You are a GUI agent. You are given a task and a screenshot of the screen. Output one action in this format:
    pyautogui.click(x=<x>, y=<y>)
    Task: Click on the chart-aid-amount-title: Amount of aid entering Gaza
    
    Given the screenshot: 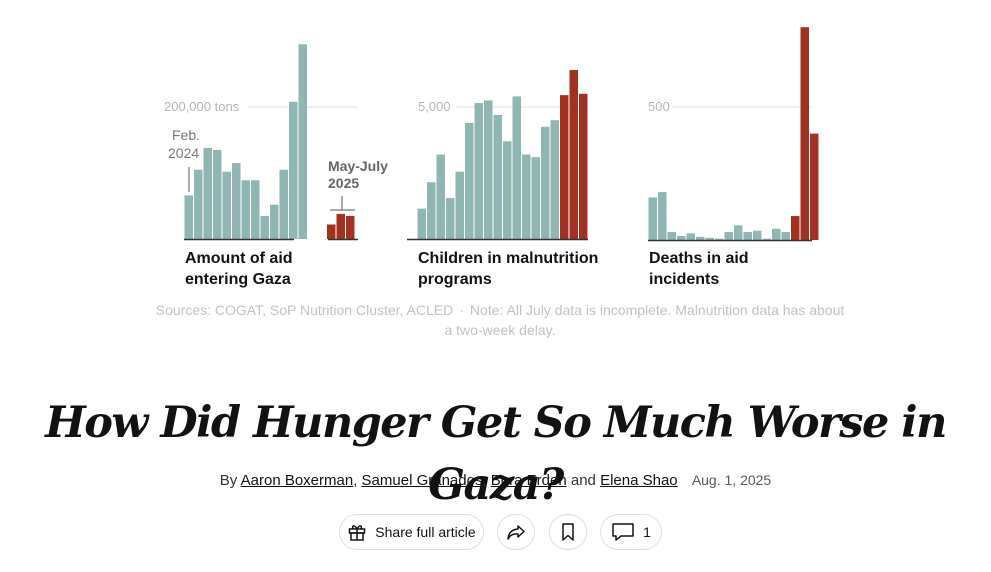 What is the action you would take?
    pyautogui.click(x=239, y=269)
    